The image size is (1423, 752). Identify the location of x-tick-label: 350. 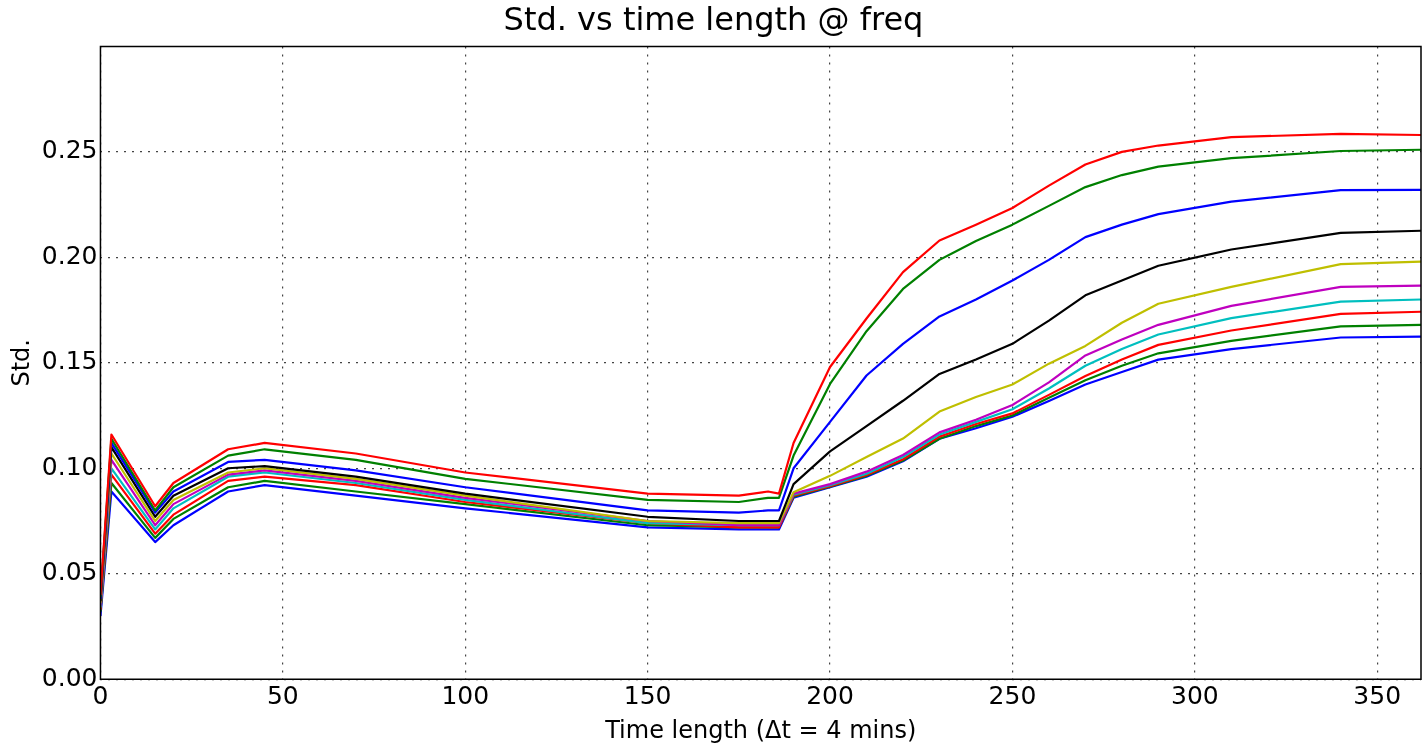
(1377, 695).